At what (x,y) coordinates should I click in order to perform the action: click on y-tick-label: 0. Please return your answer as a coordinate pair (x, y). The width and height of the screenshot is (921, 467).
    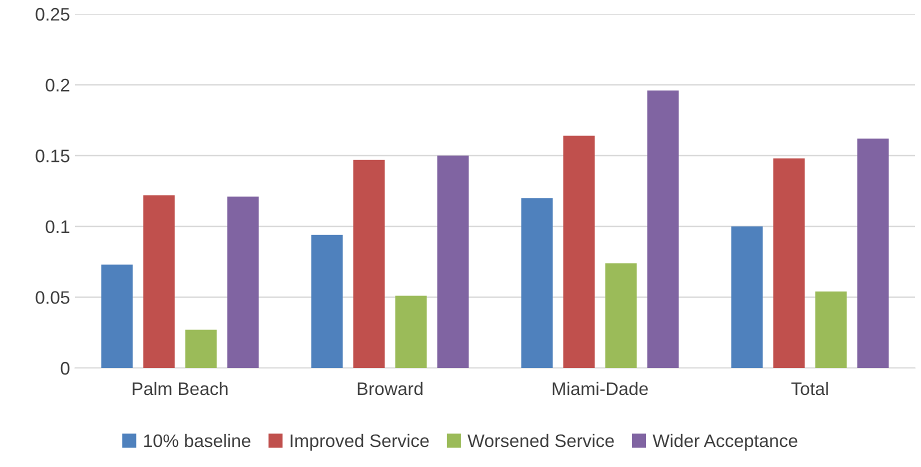
    Looking at the image, I should click on (65, 368).